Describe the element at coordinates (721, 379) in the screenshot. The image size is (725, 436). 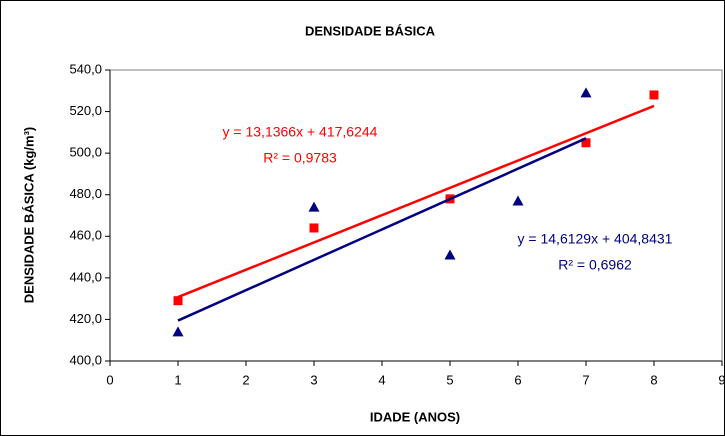
I see `x-tick-label: 9` at that location.